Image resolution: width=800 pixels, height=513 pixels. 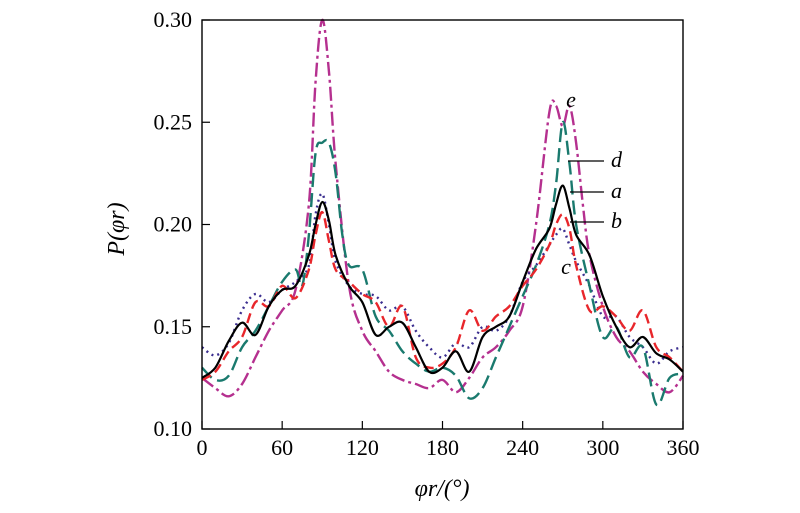 What do you see at coordinates (173, 326) in the screenshot?
I see `y-tick-label: 0.15` at bounding box center [173, 326].